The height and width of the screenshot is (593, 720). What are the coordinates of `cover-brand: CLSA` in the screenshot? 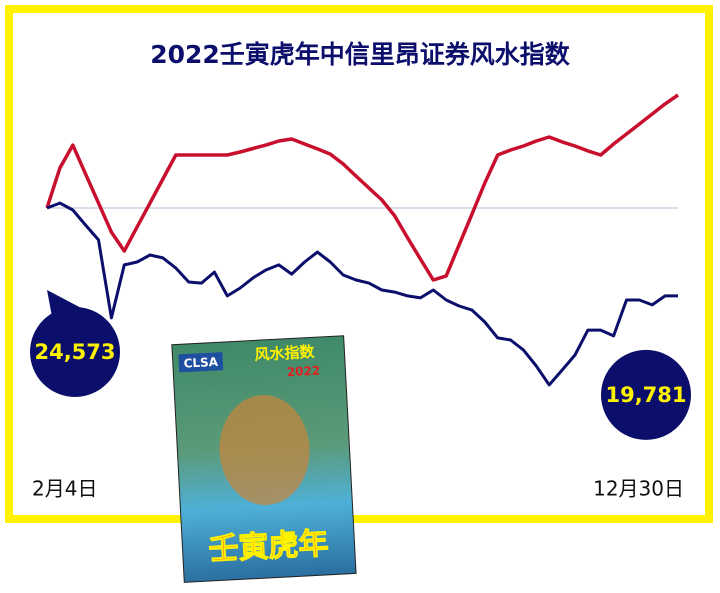 It's located at (201, 363).